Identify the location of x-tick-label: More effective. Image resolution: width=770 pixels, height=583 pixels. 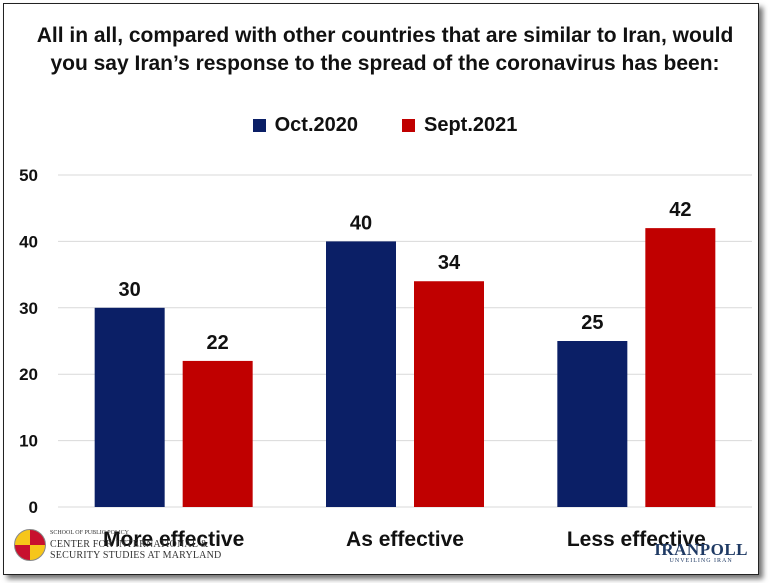
(173, 539).